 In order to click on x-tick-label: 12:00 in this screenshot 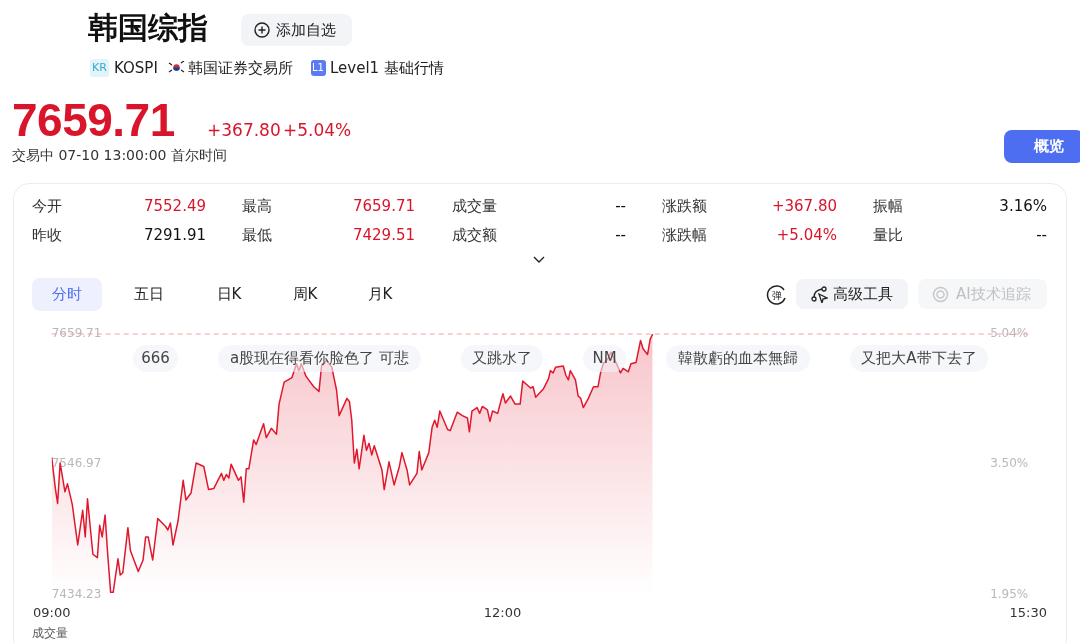, I will do `click(502, 612)`.